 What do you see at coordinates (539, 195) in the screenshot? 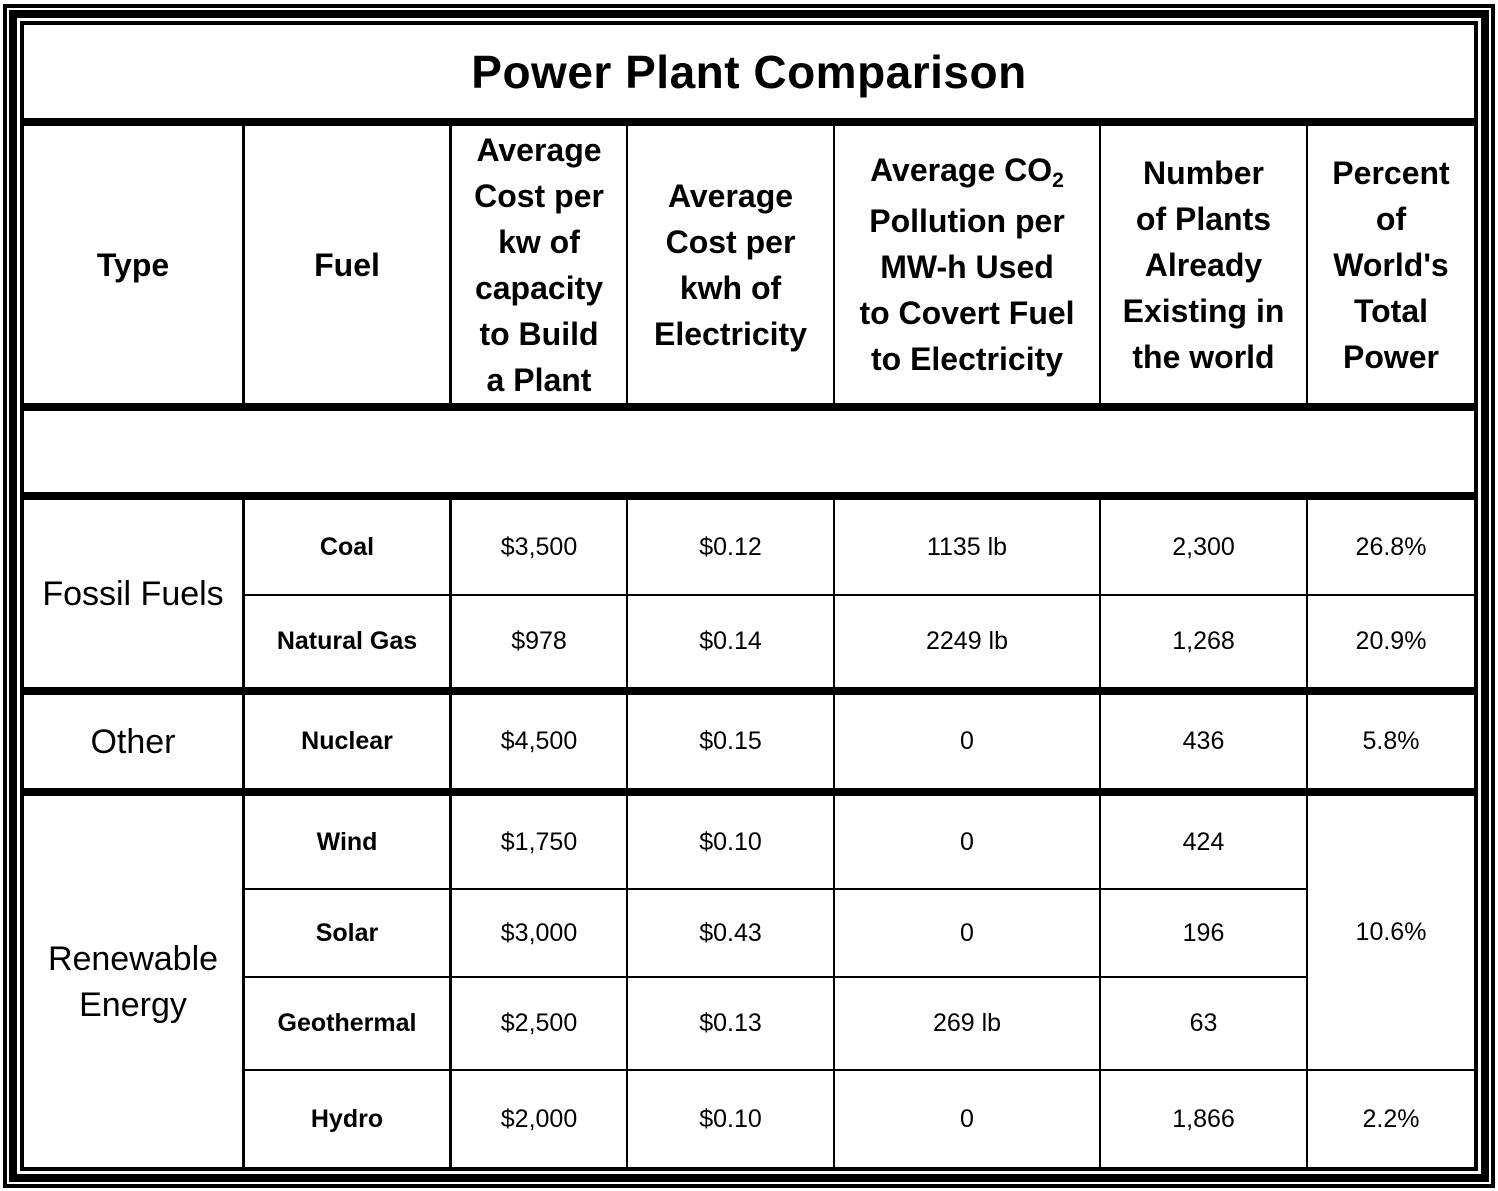
I see `header-cost-build-line: Cost per` at bounding box center [539, 195].